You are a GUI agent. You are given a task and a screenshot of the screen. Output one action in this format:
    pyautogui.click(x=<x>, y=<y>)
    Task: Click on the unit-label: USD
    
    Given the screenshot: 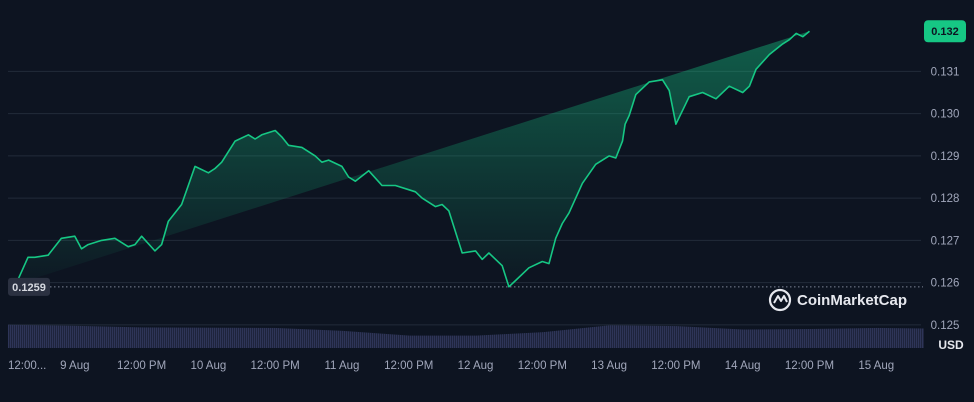 What is the action you would take?
    pyautogui.click(x=951, y=345)
    